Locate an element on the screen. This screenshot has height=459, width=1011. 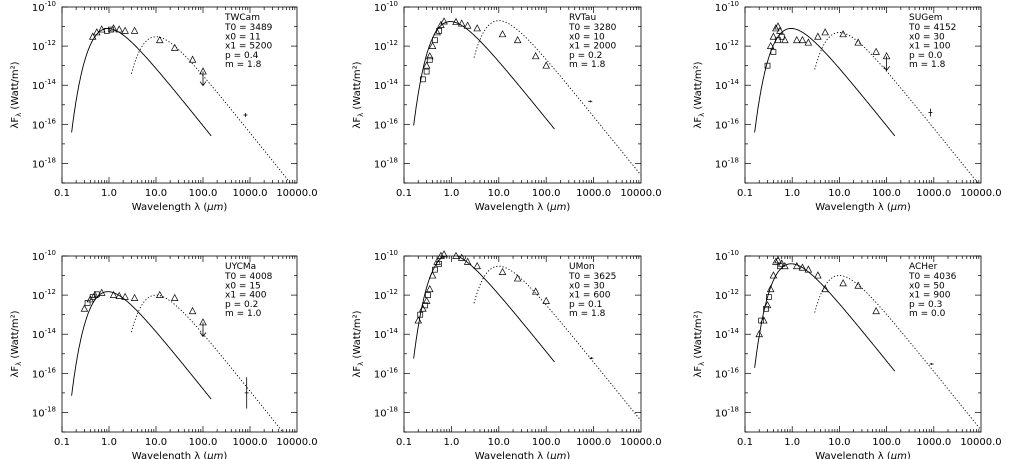
legend-star-name: SUGem is located at coordinates (926, 18).